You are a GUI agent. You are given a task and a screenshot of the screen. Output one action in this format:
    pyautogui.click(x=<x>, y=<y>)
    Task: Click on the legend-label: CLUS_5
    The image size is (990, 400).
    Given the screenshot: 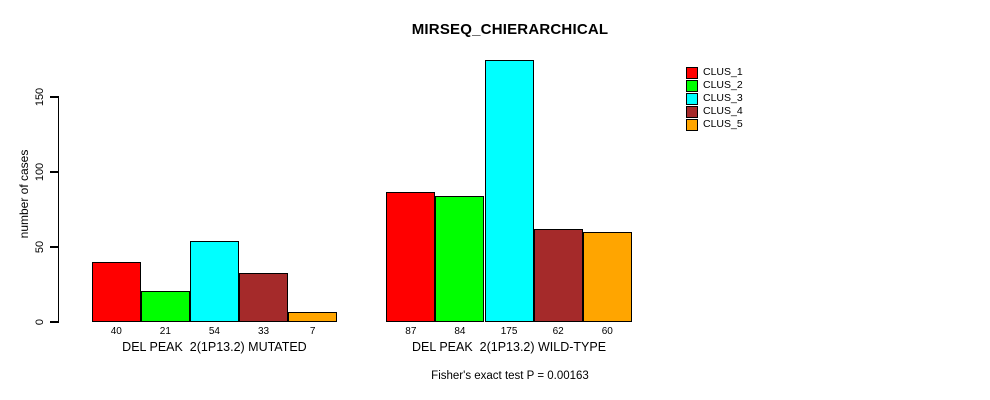 What is the action you would take?
    pyautogui.click(x=723, y=124)
    